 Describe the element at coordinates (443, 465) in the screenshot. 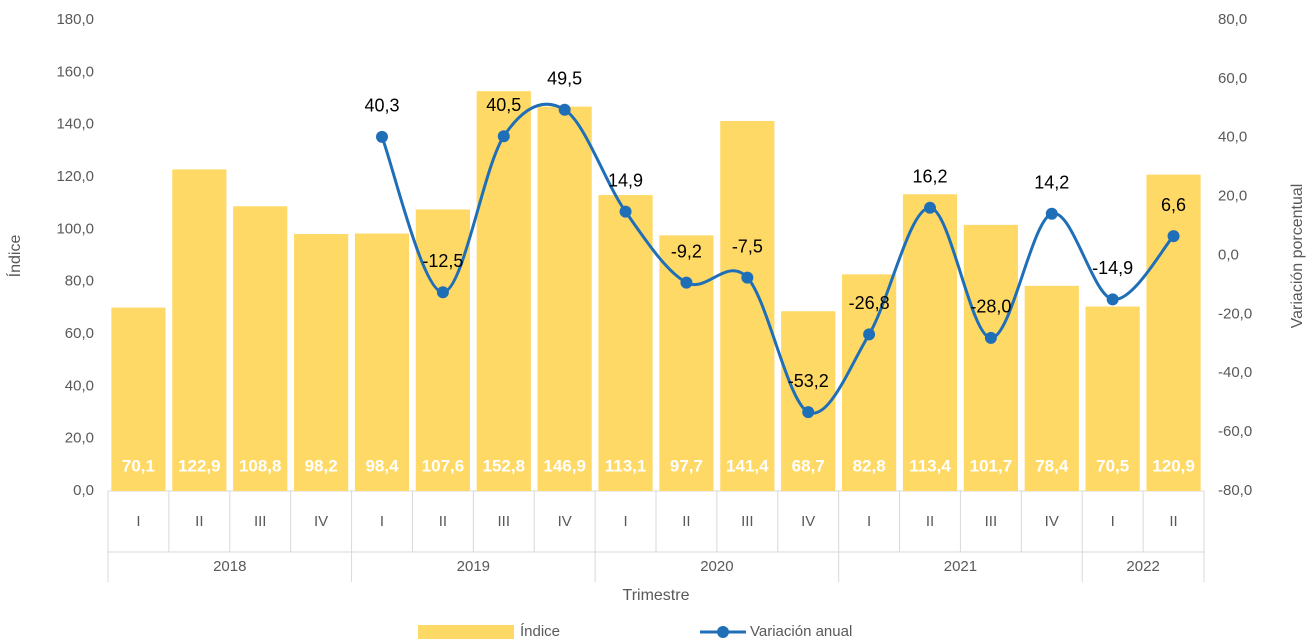

I see `bar-value-label: 107,6` at that location.